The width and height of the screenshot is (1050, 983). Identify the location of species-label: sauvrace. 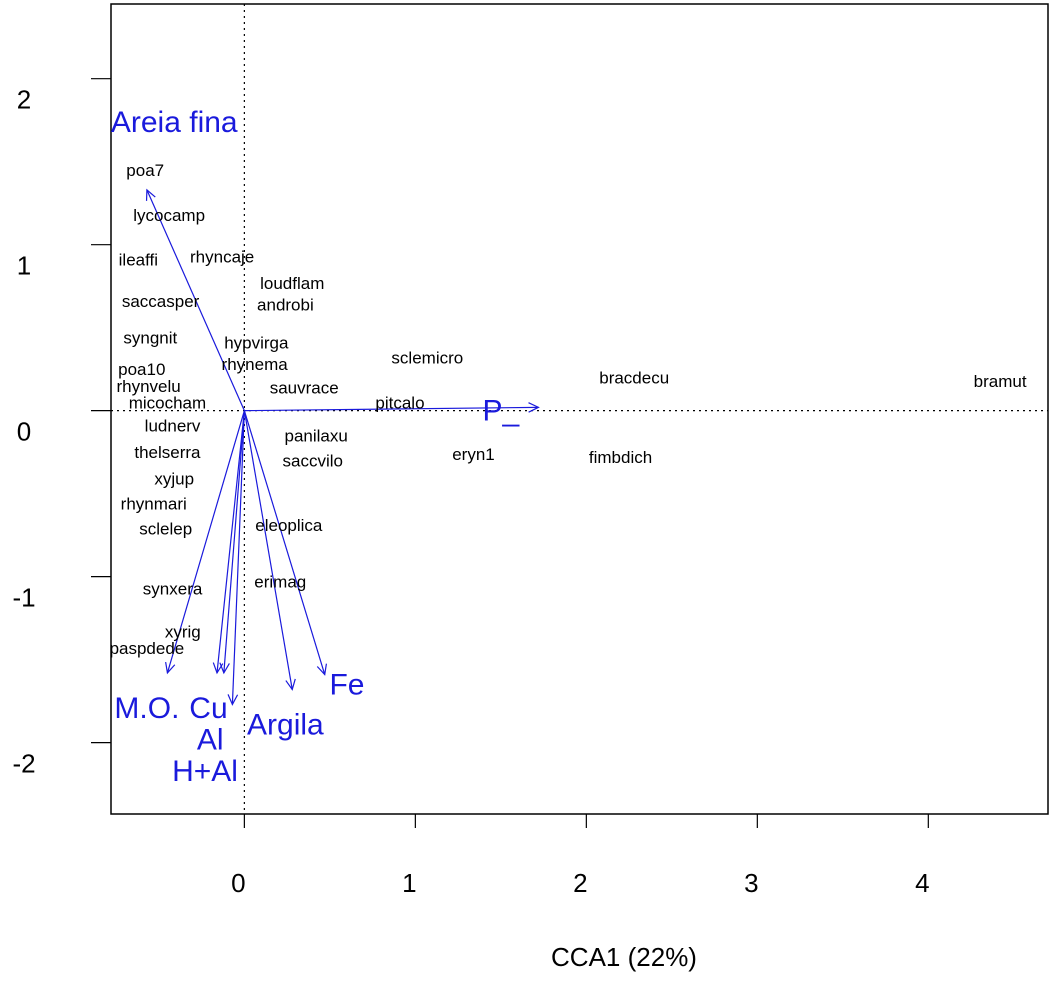
(304, 387).